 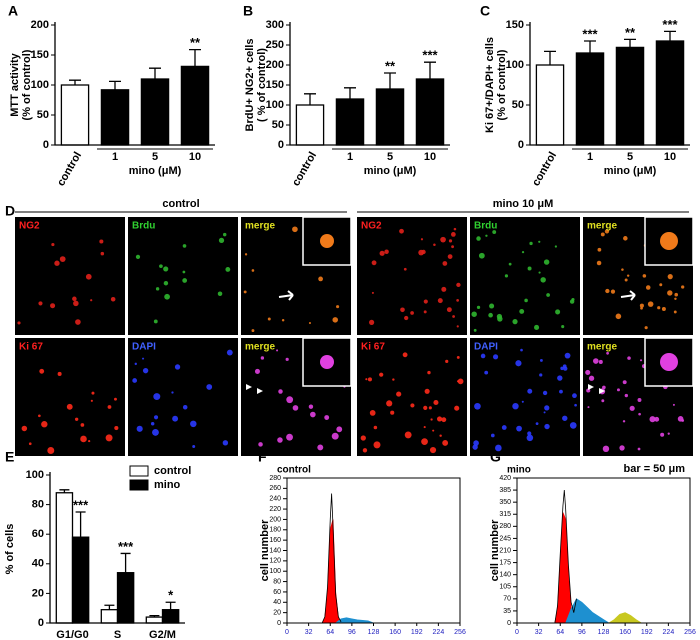 What do you see at coordinates (29, 226) in the screenshot?
I see `channel-label: NG2` at bounding box center [29, 226].